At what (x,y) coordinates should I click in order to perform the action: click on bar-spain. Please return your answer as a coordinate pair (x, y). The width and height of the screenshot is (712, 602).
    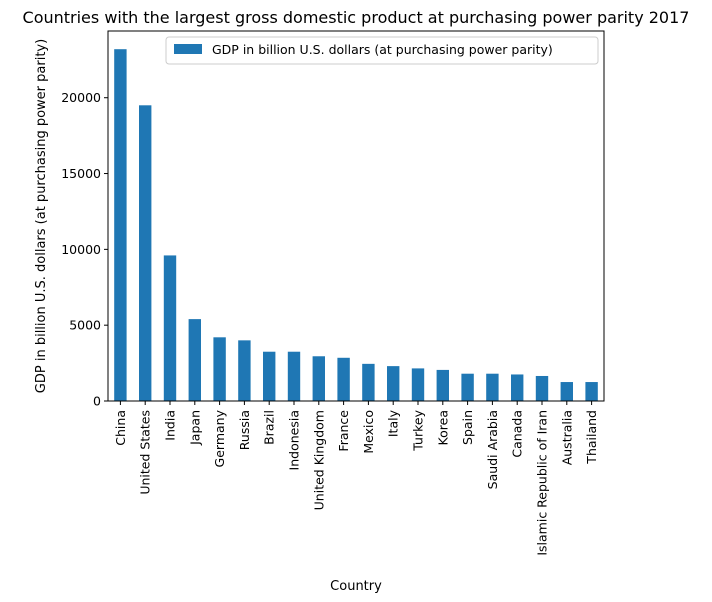
    Looking at the image, I should click on (467, 387).